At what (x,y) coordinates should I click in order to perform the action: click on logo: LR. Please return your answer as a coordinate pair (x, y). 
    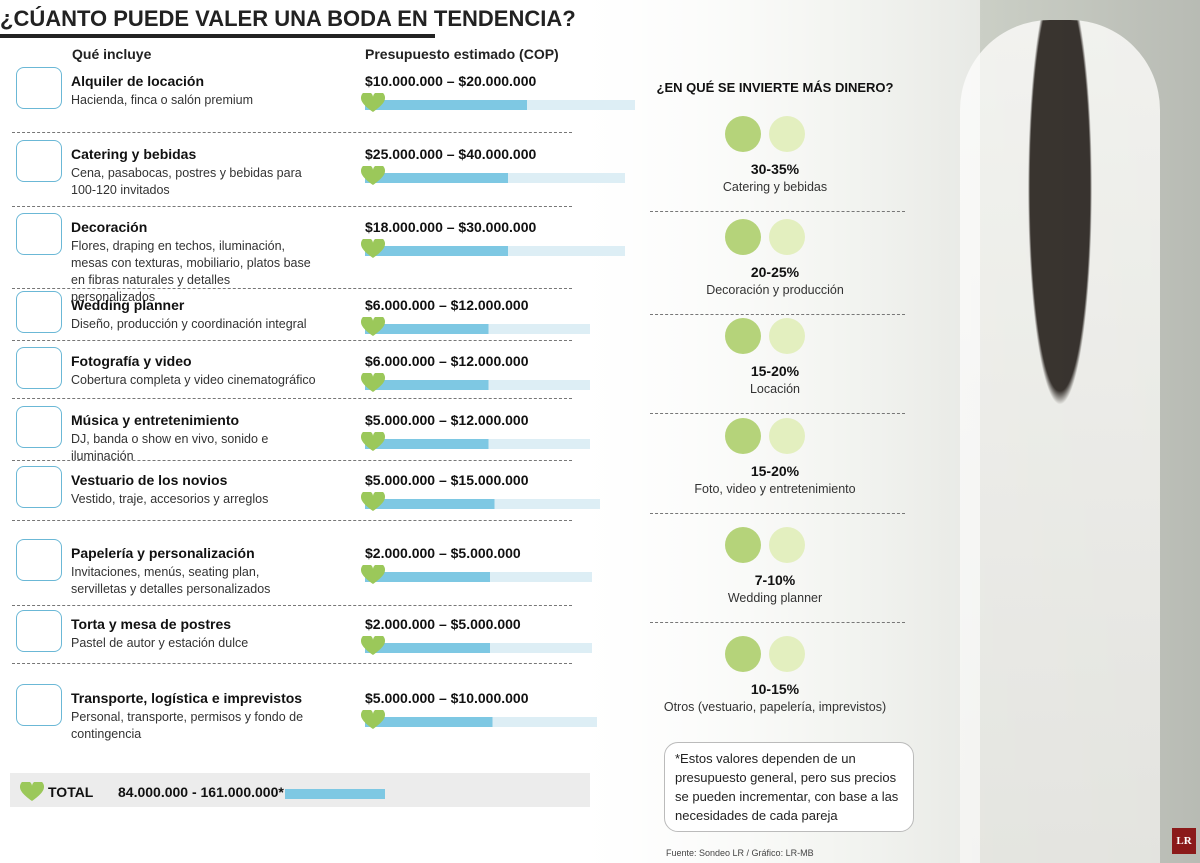
    Looking at the image, I should click on (1184, 841).